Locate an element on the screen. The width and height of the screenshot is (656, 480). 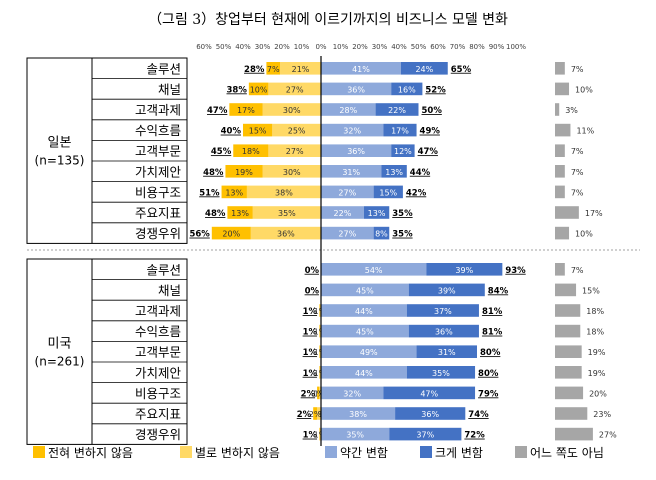
neg-total-label: 56% is located at coordinates (199, 235).